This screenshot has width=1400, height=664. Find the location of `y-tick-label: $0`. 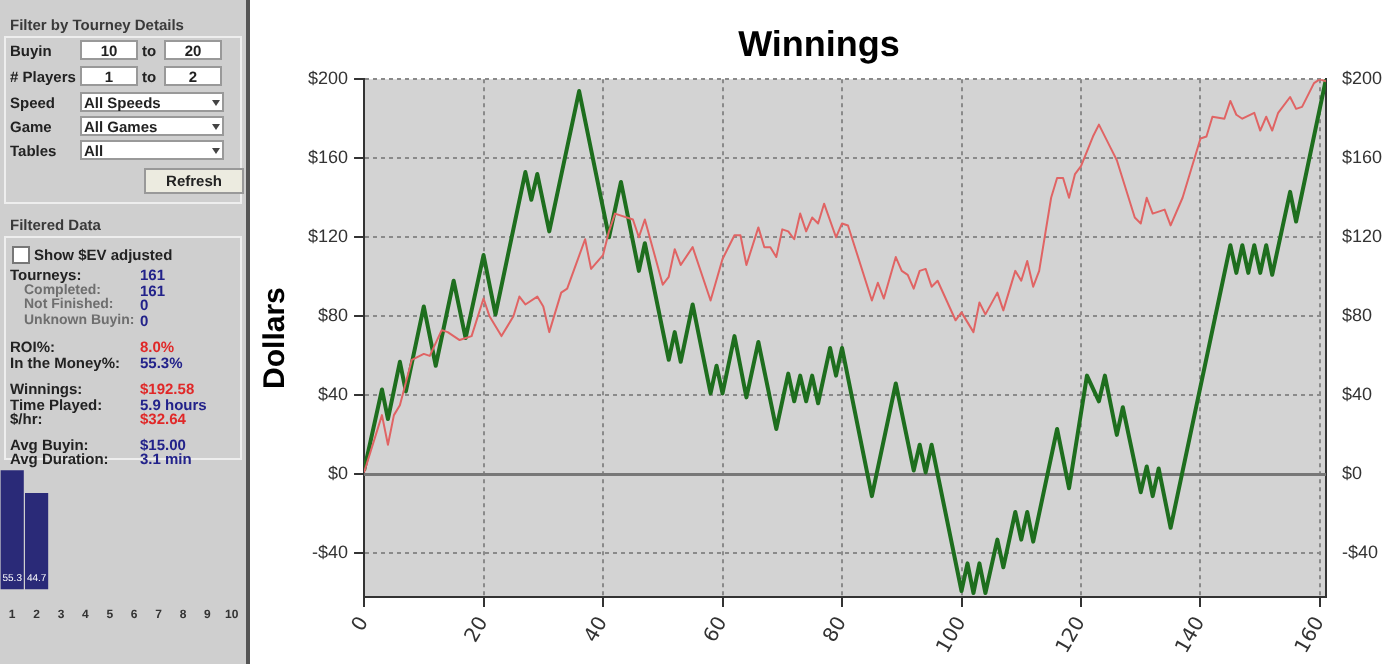

y-tick-label: $0 is located at coordinates (338, 473).